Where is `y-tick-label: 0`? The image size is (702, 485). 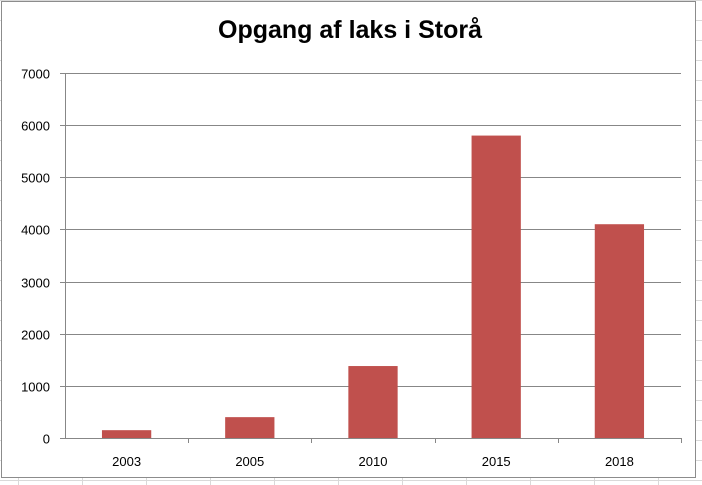 y-tick-label: 0 is located at coordinates (46, 439).